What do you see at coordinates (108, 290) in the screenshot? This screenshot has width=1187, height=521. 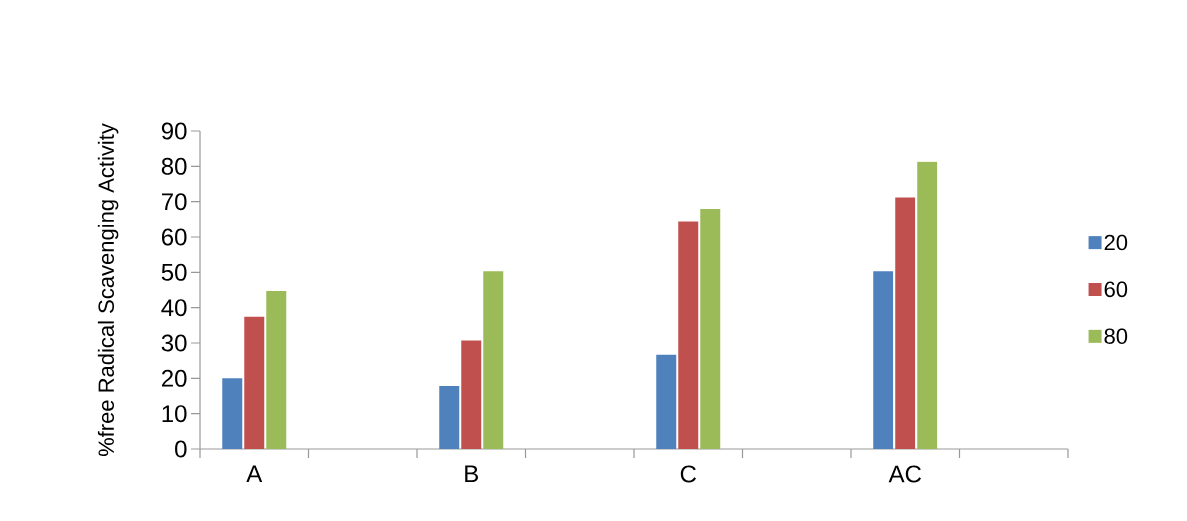 I see `y-axis-title: %free Radical Scavenging Activity` at bounding box center [108, 290].